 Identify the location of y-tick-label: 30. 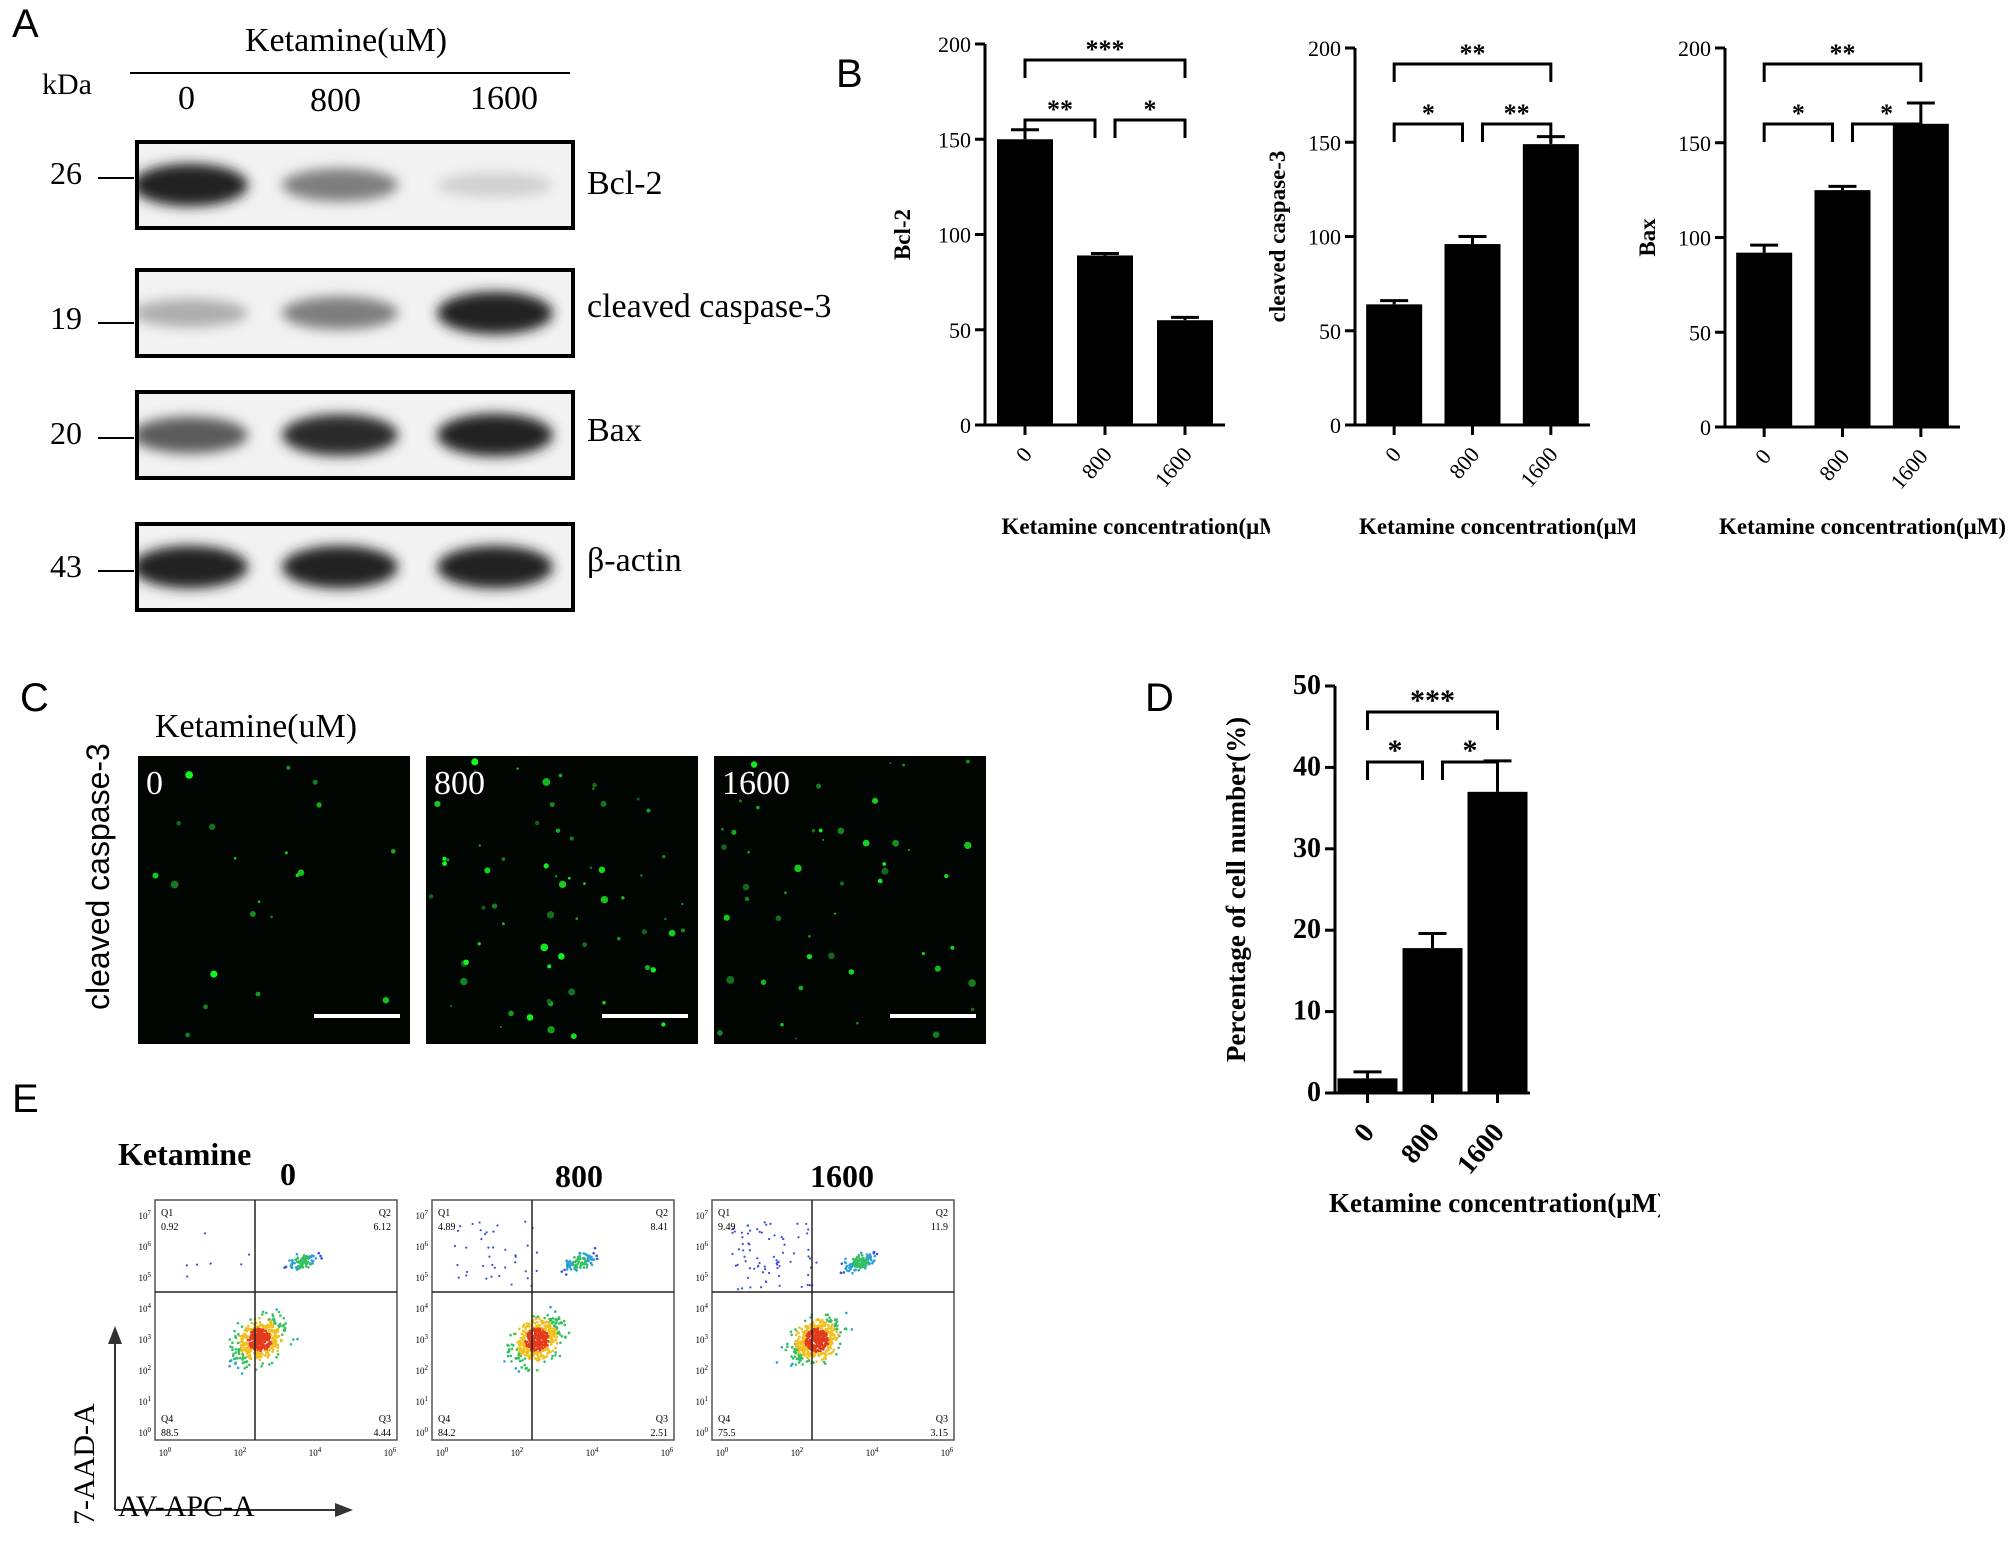
(1307, 848).